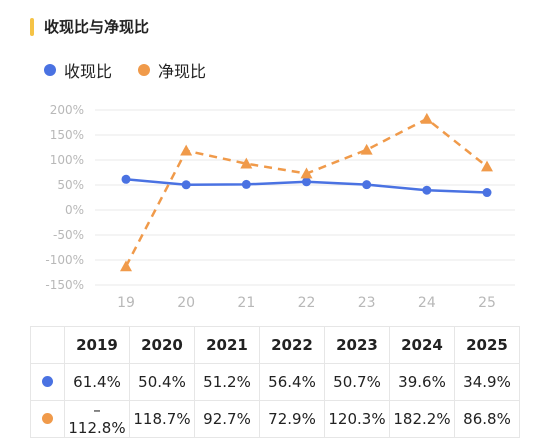 This screenshot has height=438, width=550. Describe the element at coordinates (246, 303) in the screenshot. I see `x-tick-label: 21` at that location.